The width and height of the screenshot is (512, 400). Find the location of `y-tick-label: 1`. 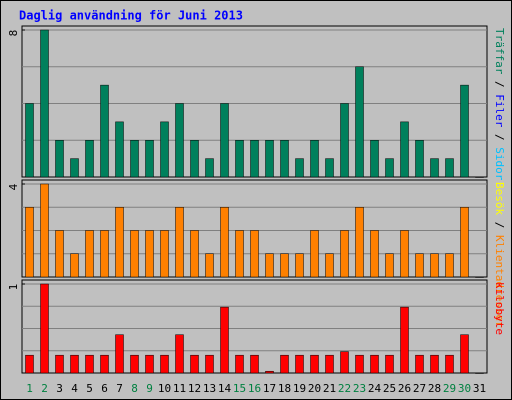

y-tick-label: 1 is located at coordinates (13, 287).